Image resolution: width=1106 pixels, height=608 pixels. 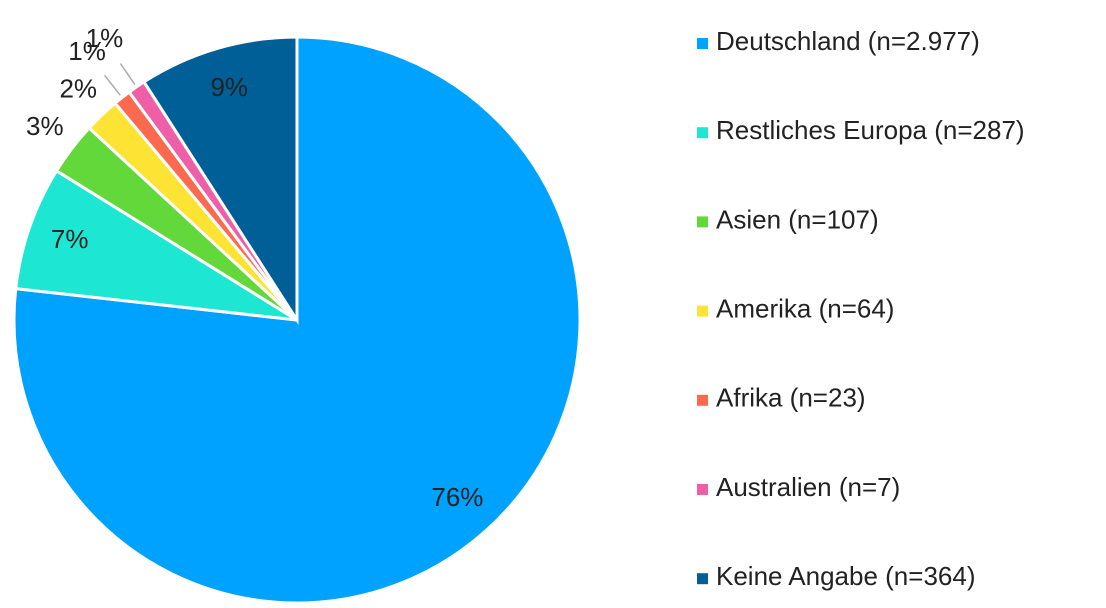 I want to click on legend-label: Asien (n=107), so click(x=797, y=219).